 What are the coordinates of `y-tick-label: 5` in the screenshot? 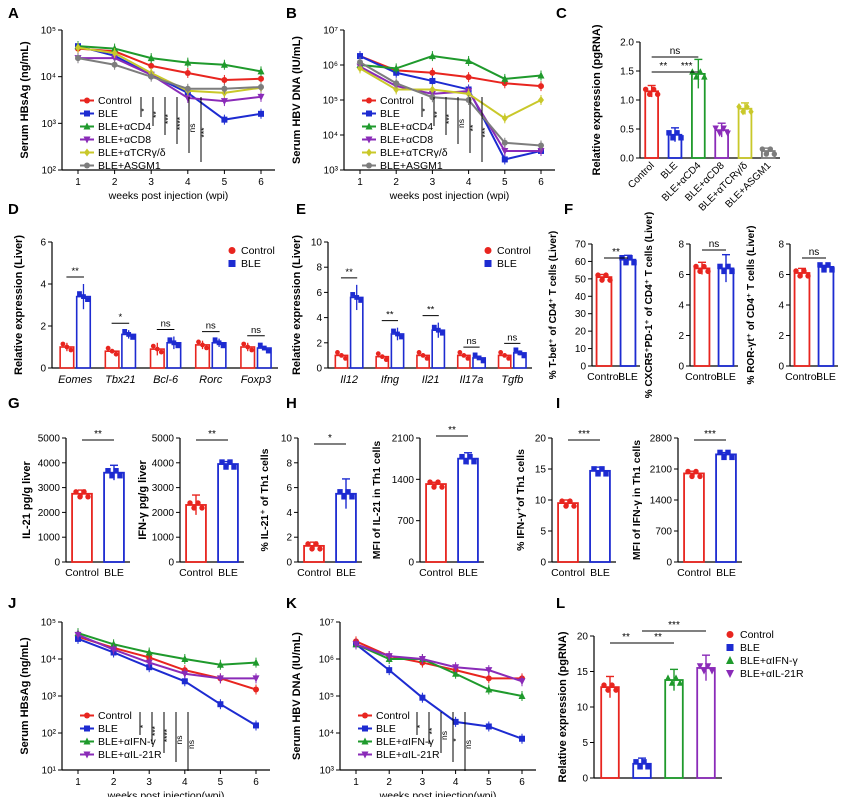 It's located at (543, 532).